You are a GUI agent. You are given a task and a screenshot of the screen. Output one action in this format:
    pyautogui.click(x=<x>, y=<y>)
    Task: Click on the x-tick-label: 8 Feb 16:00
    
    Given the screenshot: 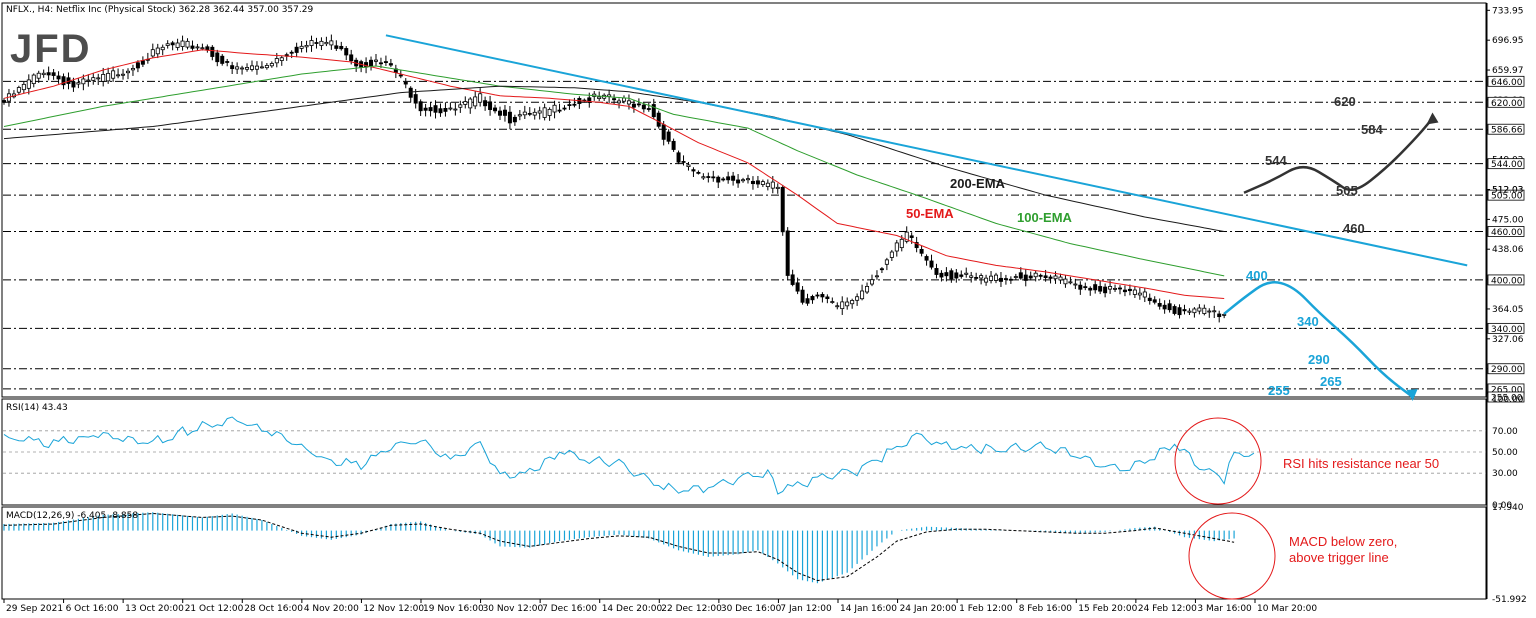 What is the action you would take?
    pyautogui.click(x=1046, y=609)
    